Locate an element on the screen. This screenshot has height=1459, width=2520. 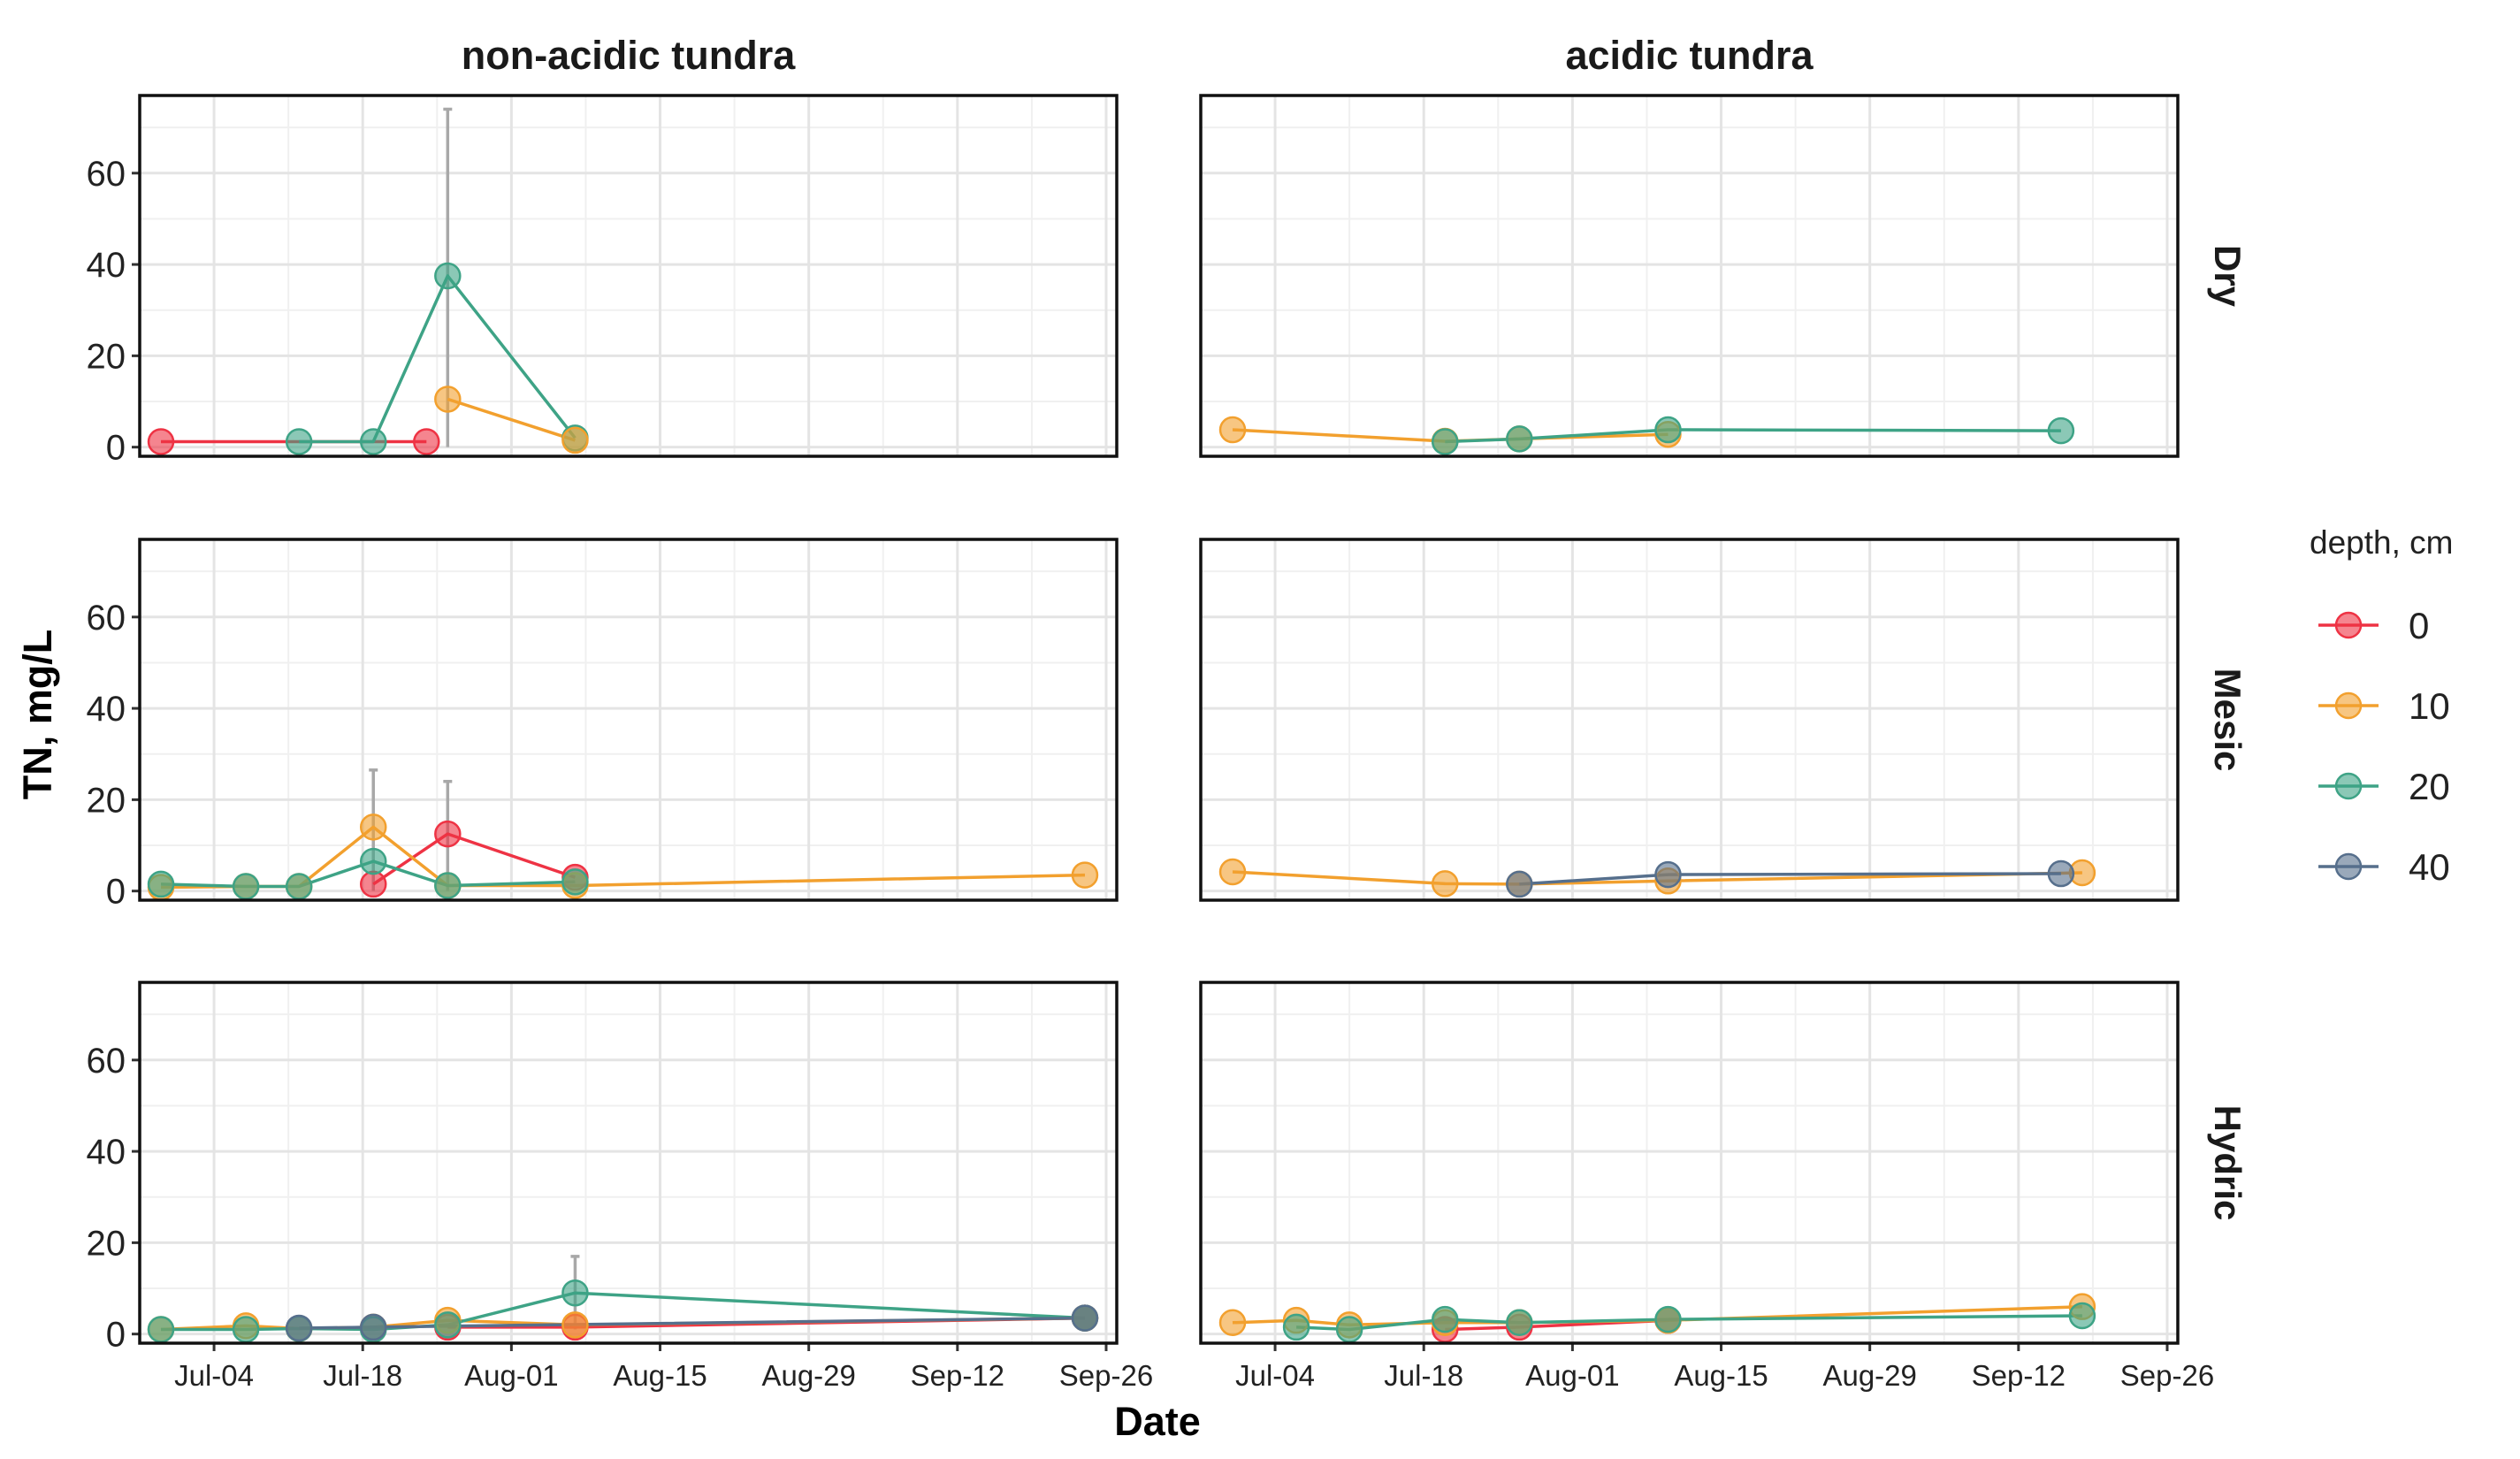
legend-label: 20 is located at coordinates (2429, 787).